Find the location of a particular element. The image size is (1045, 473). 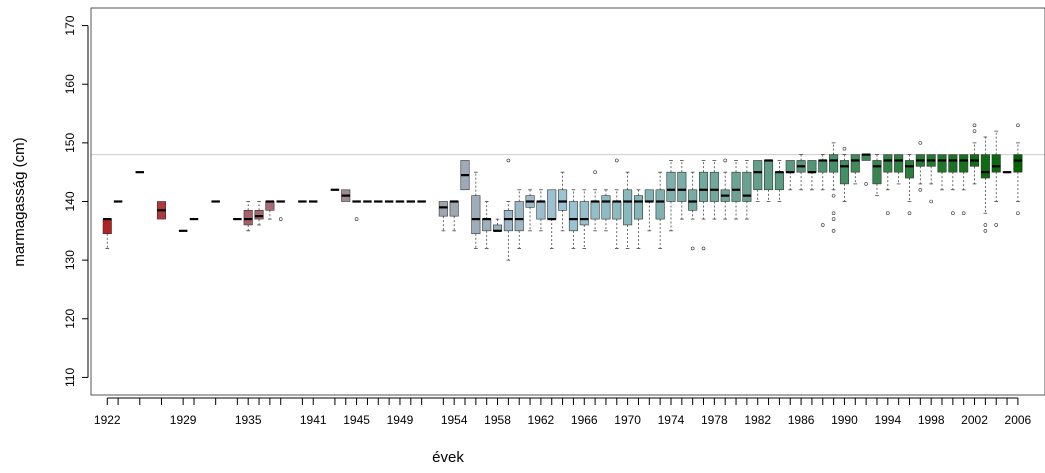

box-1922 is located at coordinates (107, 233).